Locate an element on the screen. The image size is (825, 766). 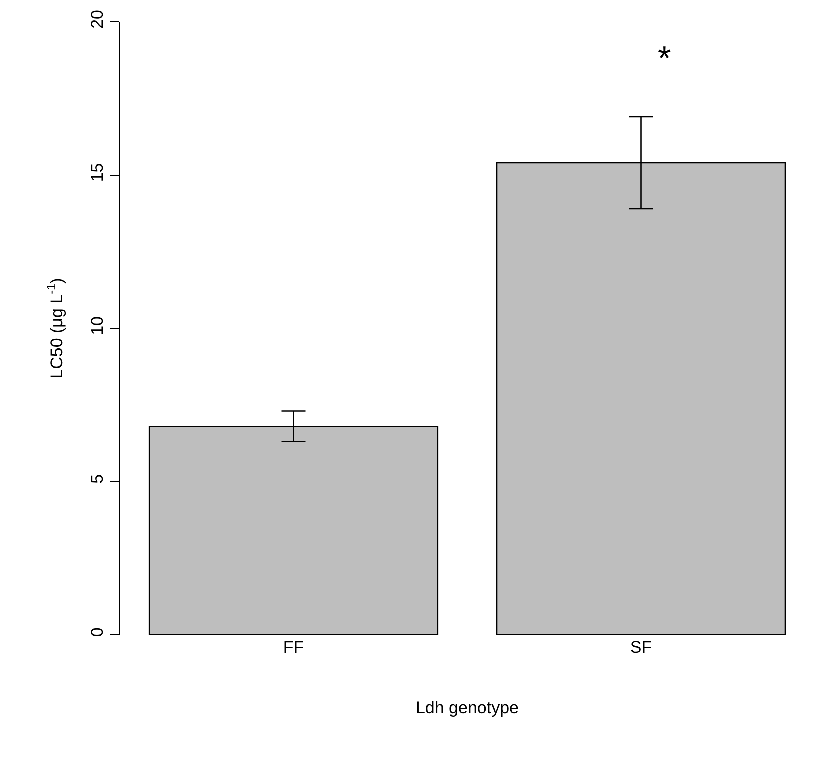
y-tick-label: 20 is located at coordinates (97, 19).